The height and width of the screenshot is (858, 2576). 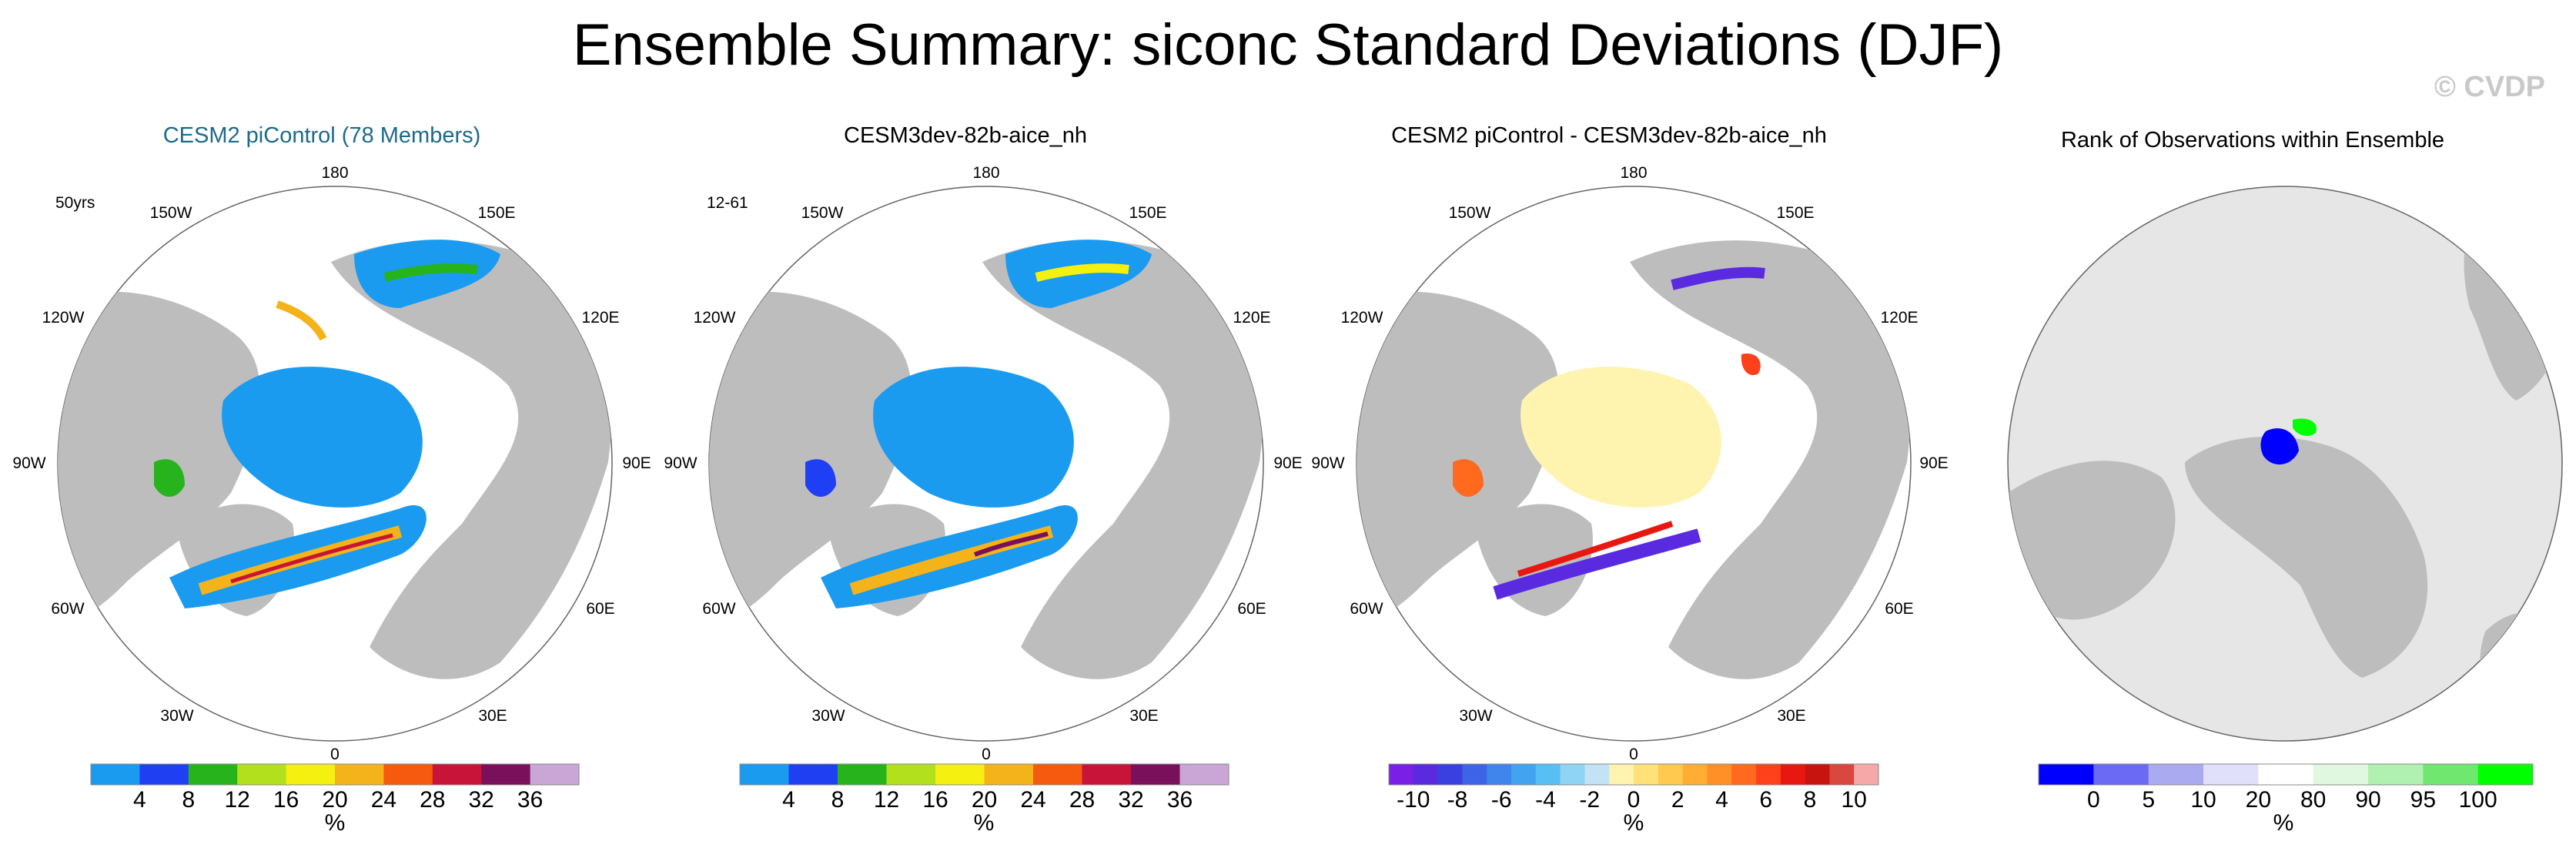 What do you see at coordinates (985, 800) in the screenshot?
I see `colorbar-tick-label: 20` at bounding box center [985, 800].